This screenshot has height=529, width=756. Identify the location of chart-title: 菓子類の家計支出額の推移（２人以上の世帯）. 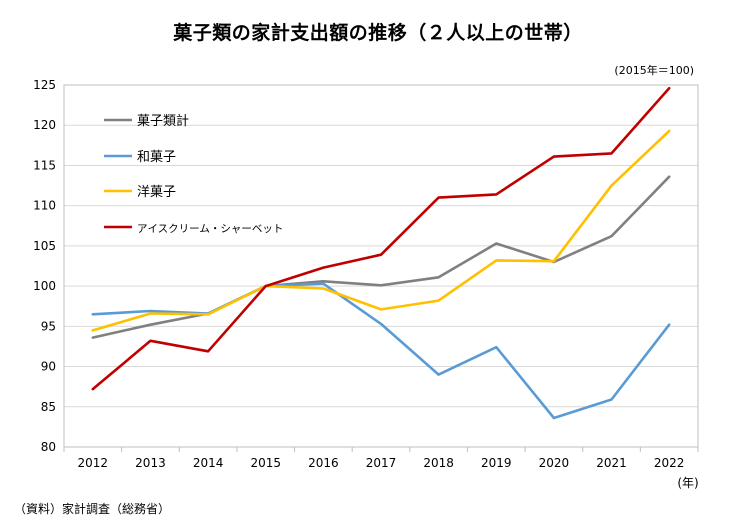
(378, 33).